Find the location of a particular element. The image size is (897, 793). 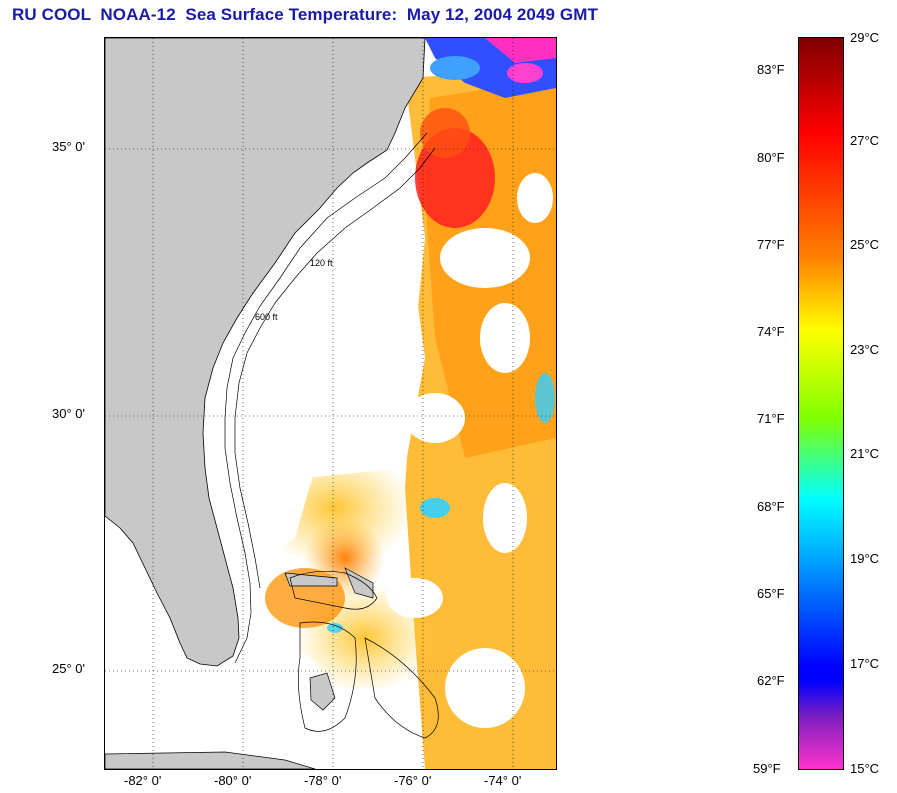

colorbar-c-21: 21°C is located at coordinates (865, 453).